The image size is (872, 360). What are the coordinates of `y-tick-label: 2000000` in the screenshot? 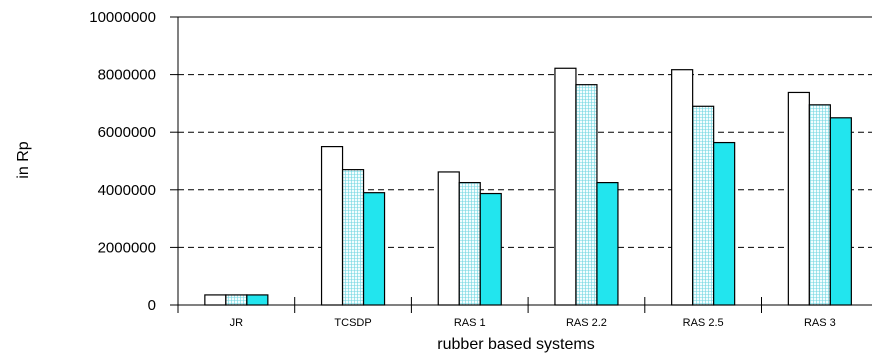 It's located at (127, 247).